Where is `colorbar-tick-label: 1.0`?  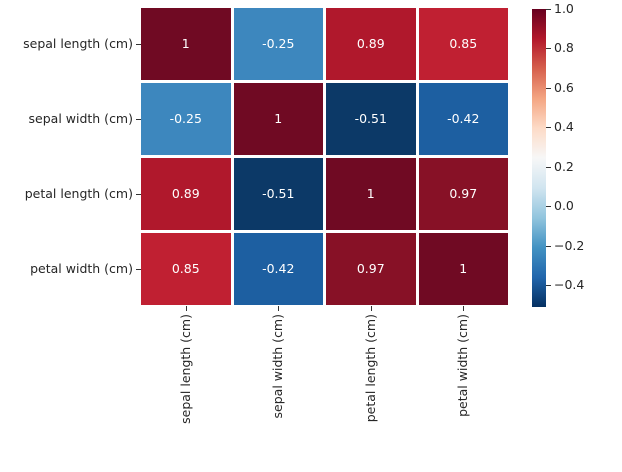
colorbar-tick-label: 1.0 is located at coordinates (564, 8).